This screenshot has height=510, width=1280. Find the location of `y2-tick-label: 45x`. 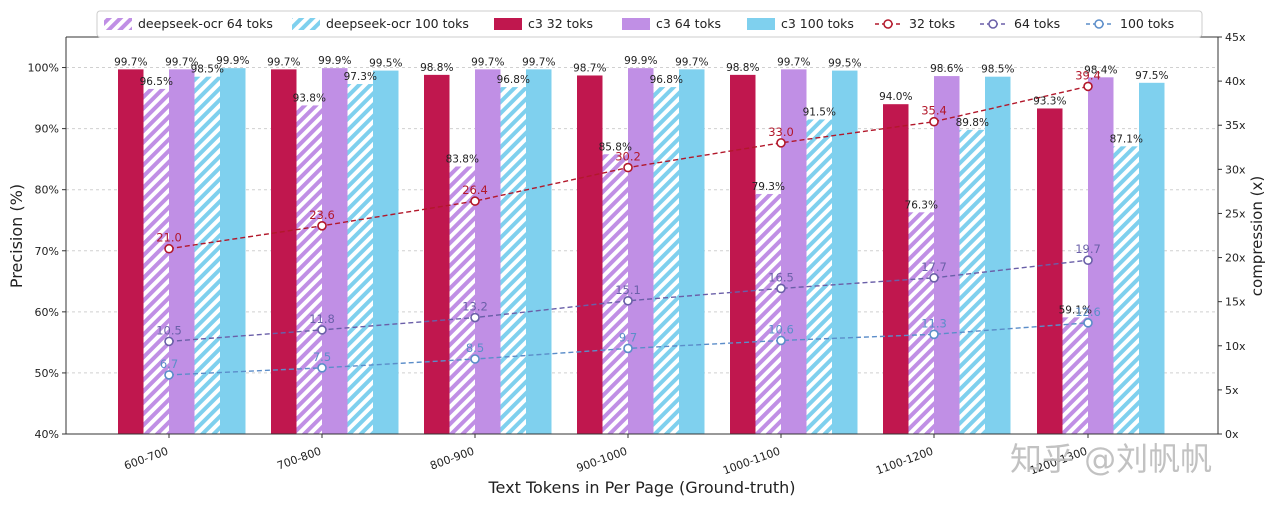

y2-tick-label: 45x is located at coordinates (1235, 37).